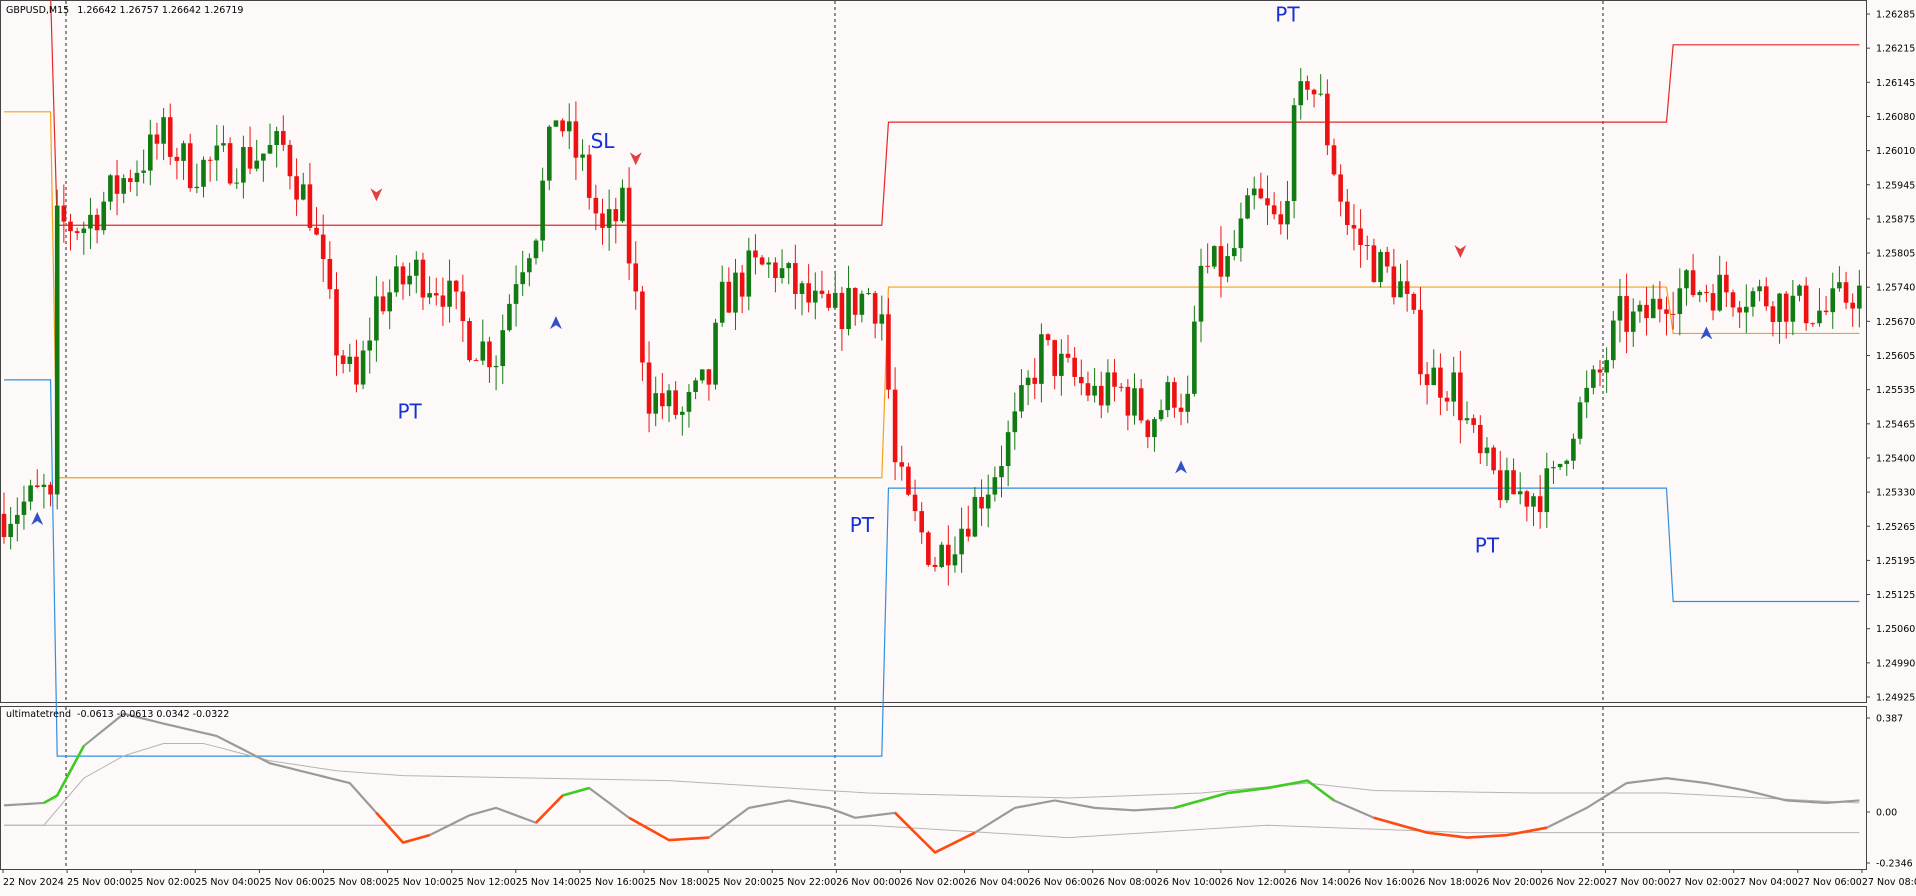 The image size is (1916, 896). I want to click on indicator-panel, so click(834, 788).